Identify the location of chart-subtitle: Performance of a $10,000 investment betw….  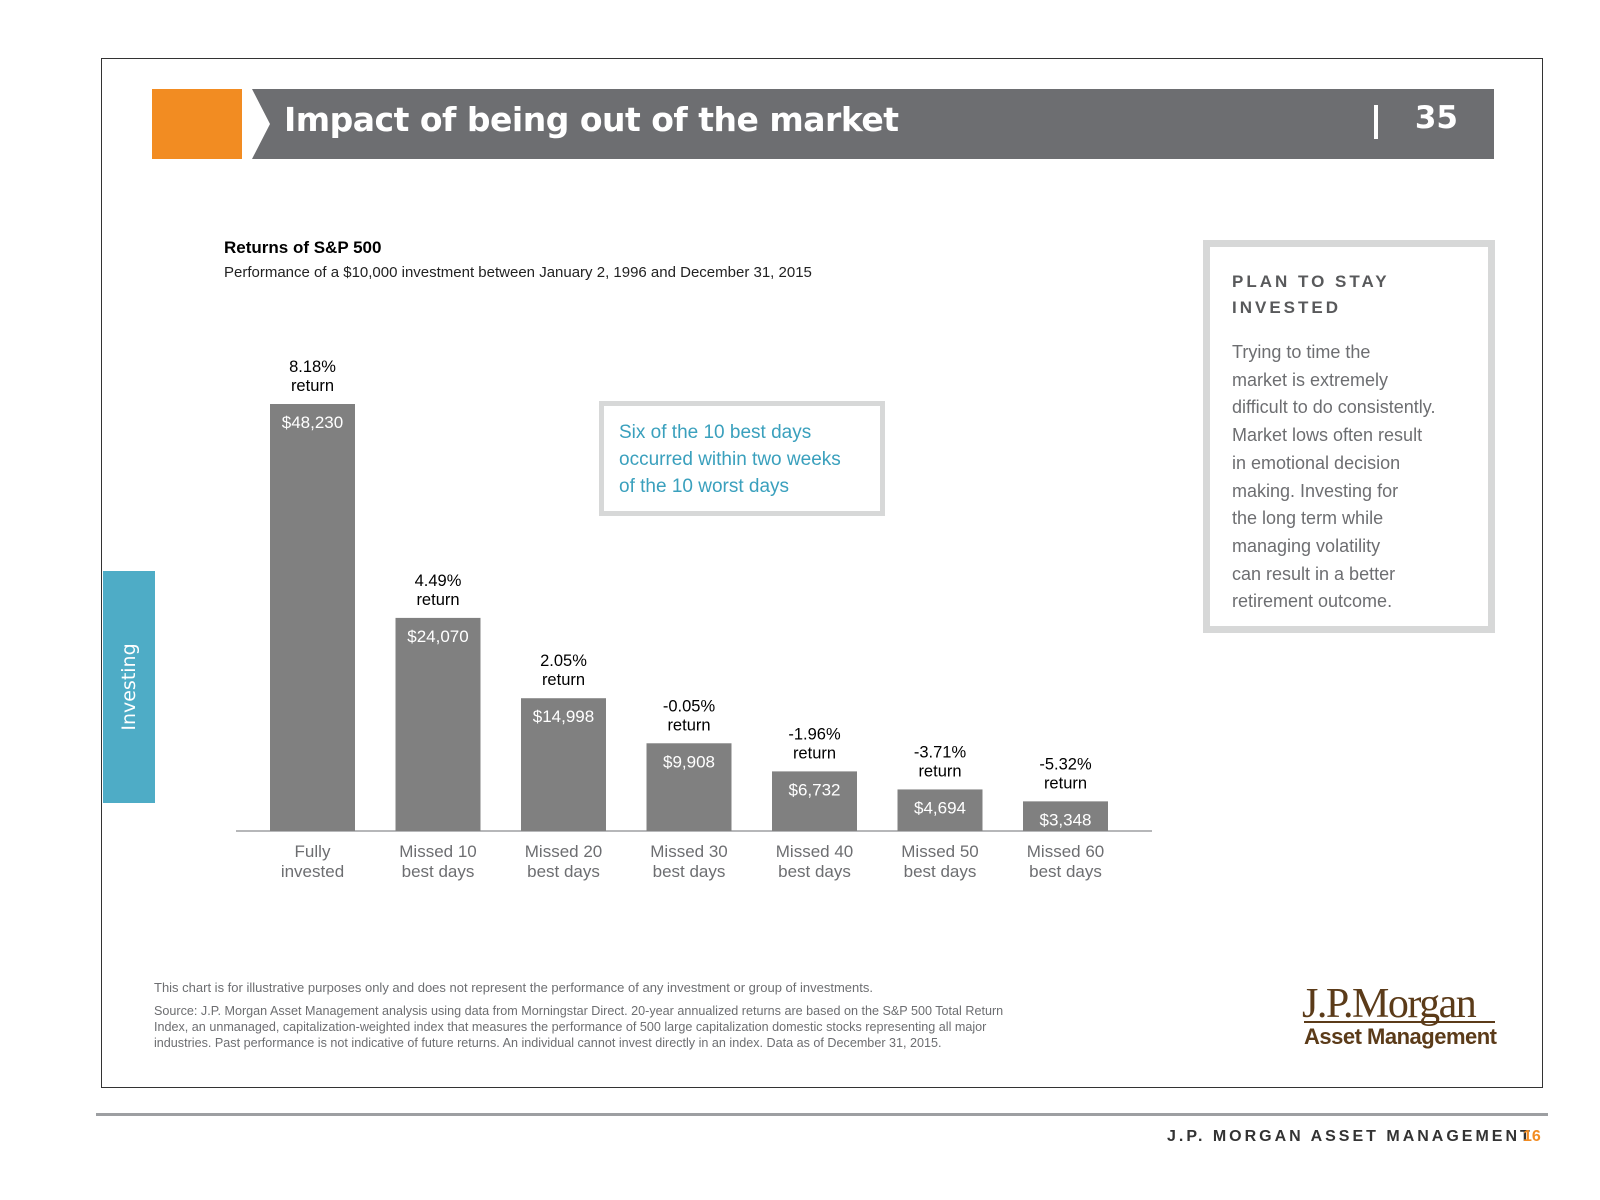
(518, 272).